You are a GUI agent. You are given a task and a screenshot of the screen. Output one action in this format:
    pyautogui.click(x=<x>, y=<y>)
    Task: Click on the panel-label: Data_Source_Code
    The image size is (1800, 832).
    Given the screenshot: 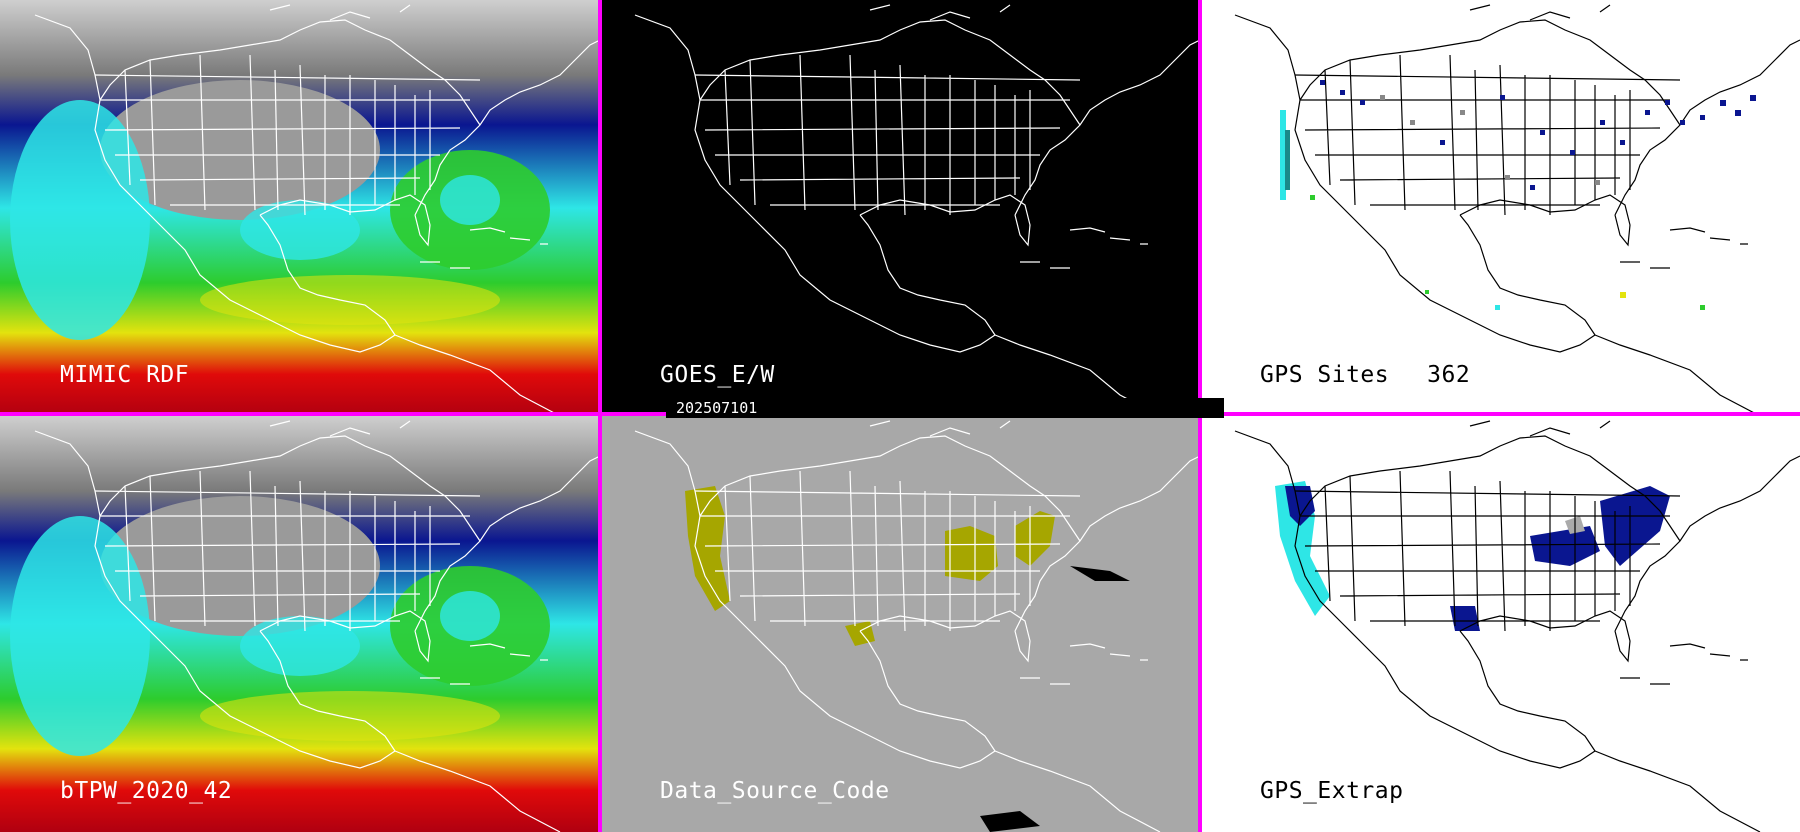 What is the action you would take?
    pyautogui.click(x=775, y=791)
    